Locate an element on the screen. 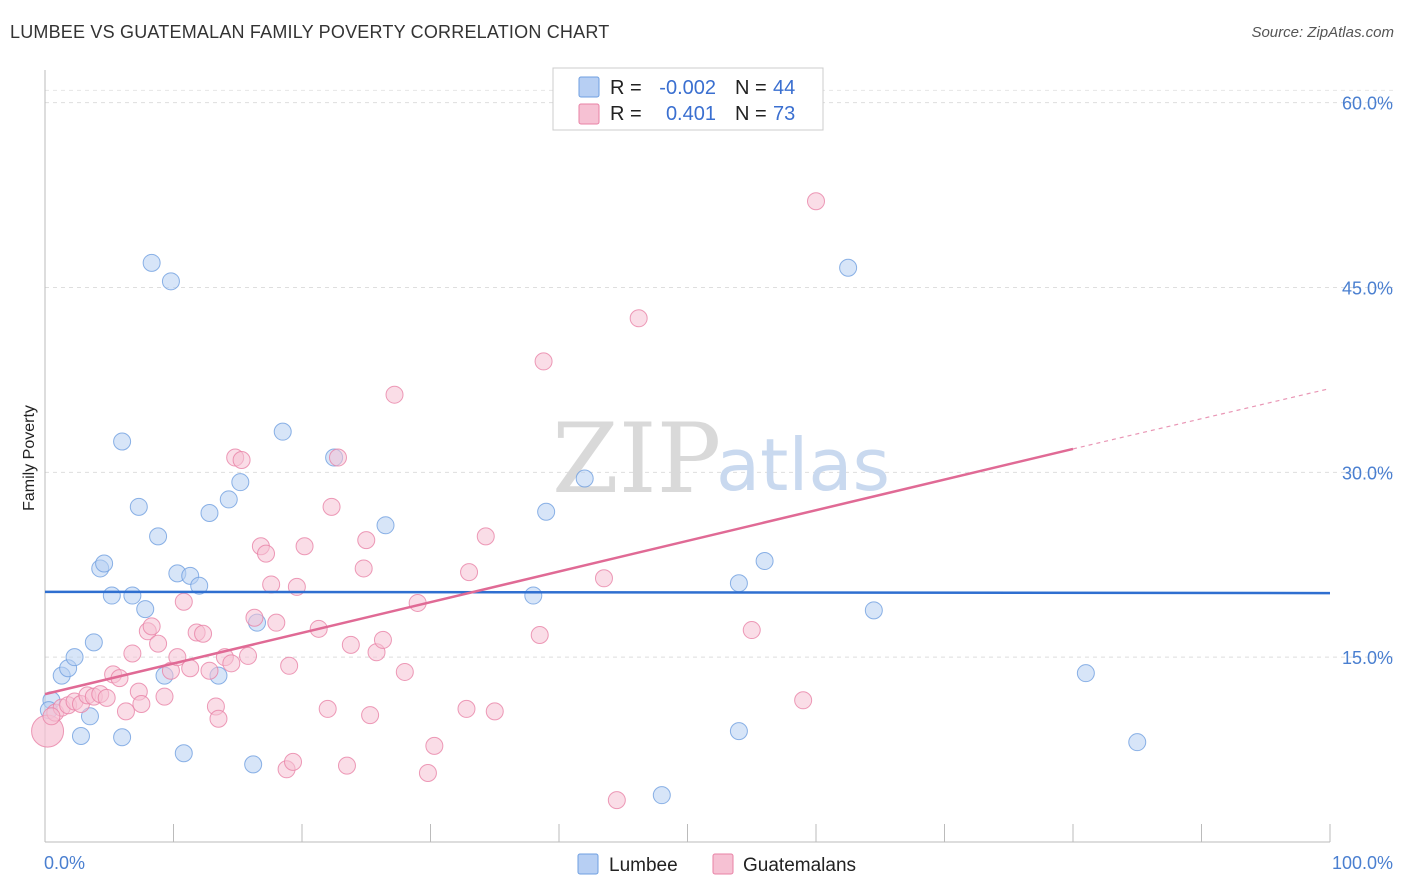 This screenshot has width=1406, height=892. trend-line-lumbee is located at coordinates (687, 592).